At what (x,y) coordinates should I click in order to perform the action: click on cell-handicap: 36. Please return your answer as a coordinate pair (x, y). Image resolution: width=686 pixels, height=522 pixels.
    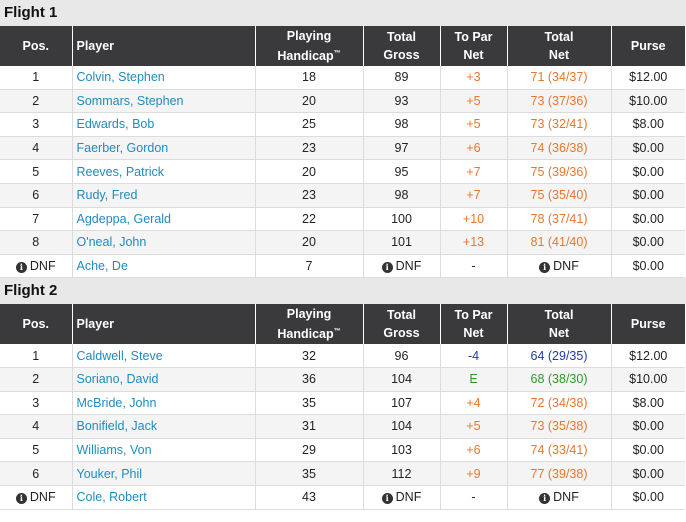
    Looking at the image, I should click on (309, 379).